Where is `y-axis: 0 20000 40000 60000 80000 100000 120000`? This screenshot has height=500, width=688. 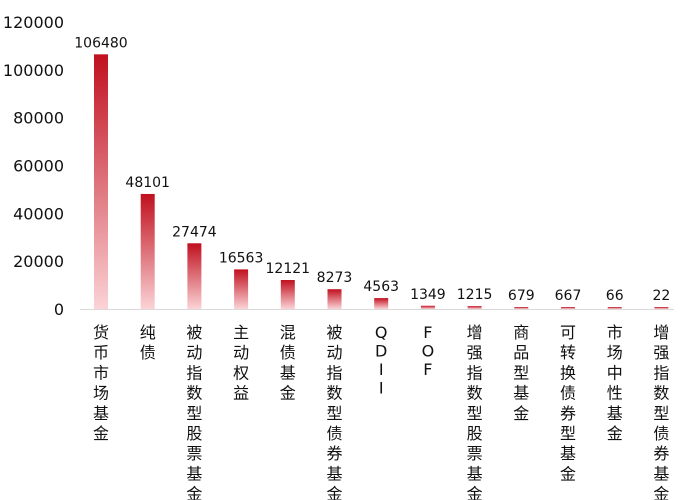 y-axis: 0 20000 40000 60000 80000 100000 120000 is located at coordinates (33, 166).